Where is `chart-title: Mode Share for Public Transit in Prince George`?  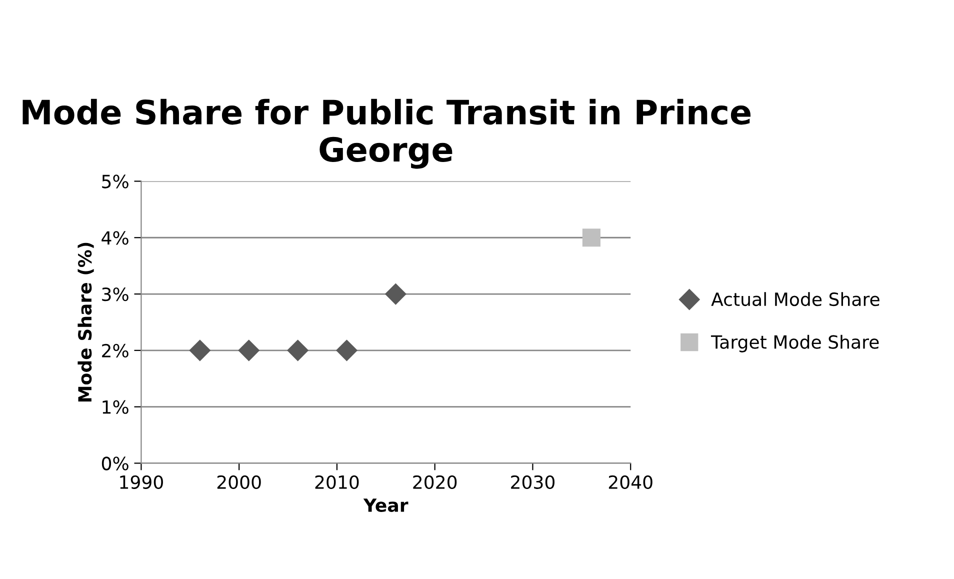
chart-title: Mode Share for Public Transit in Prince George is located at coordinates (386, 133).